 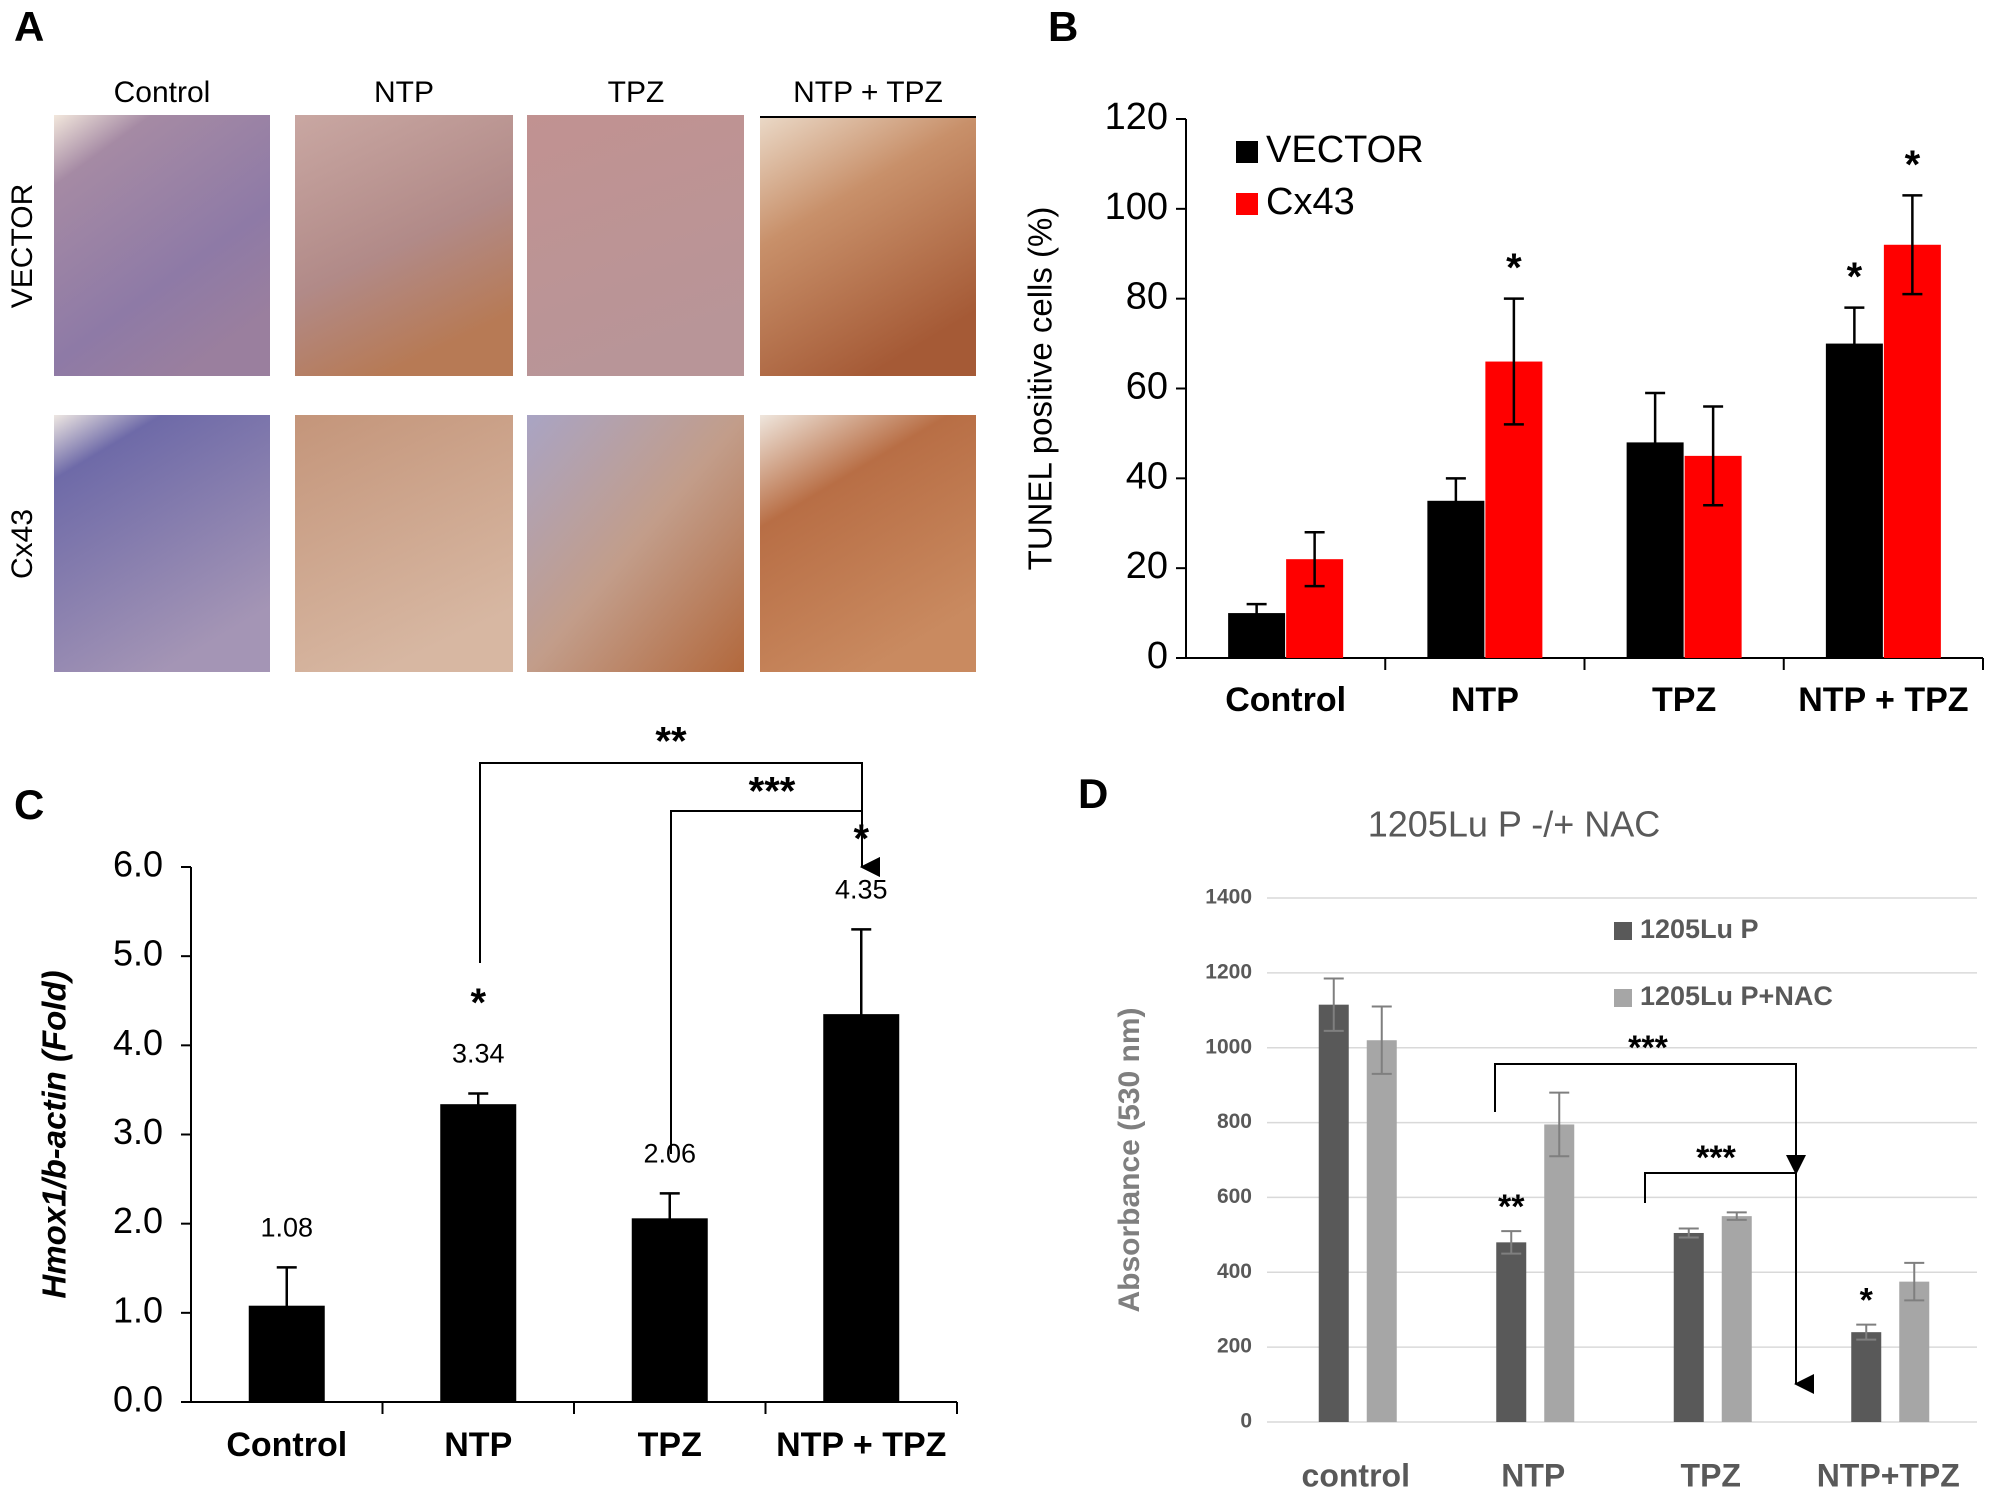 What do you see at coordinates (669, 1153) in the screenshot?
I see `data-label: 2.06` at bounding box center [669, 1153].